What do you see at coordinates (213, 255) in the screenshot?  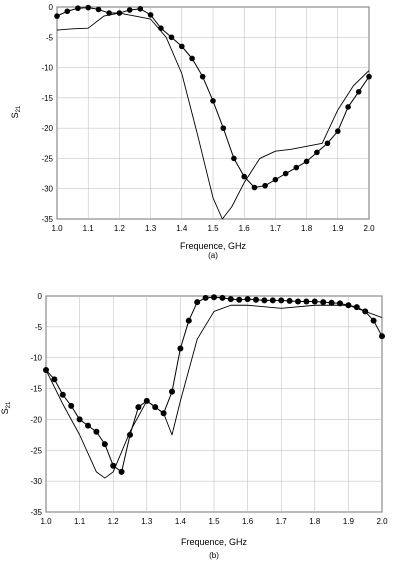 I see `figure-caption: (a)` at bounding box center [213, 255].